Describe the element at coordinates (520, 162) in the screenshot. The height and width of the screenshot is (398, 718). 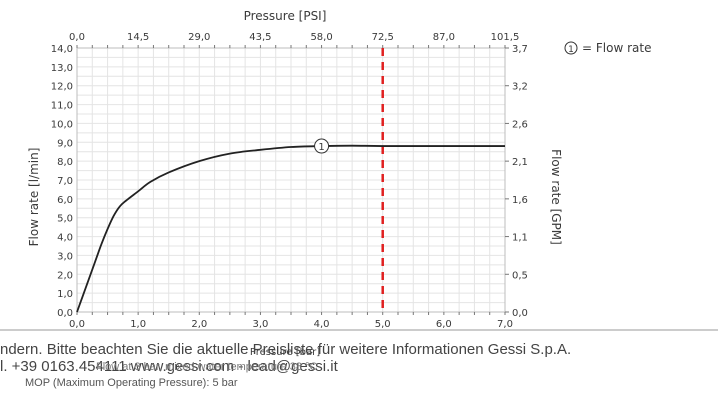
I see `y-right-tick-label: 2,1` at that location.